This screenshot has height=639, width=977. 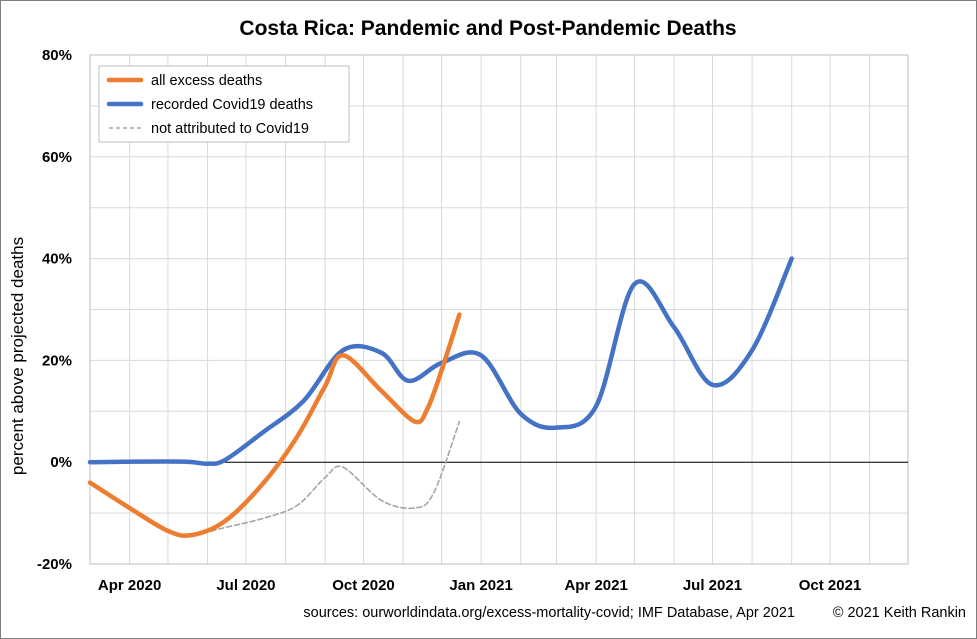 What do you see at coordinates (54, 564) in the screenshot?
I see `y-tick-label: -20%` at bounding box center [54, 564].